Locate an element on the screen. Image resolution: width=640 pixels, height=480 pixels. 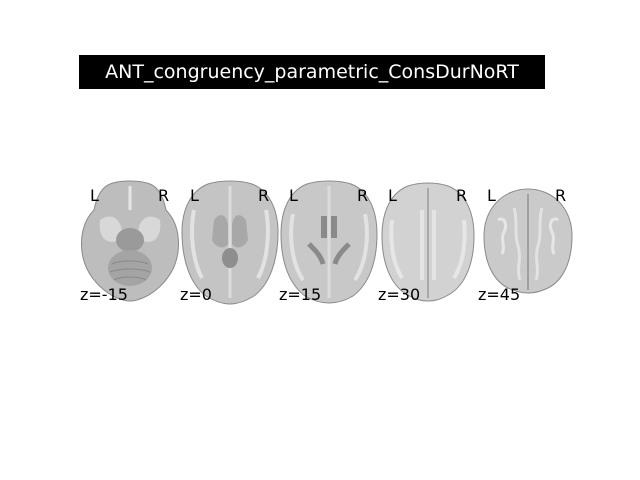
z-coordinate-label: z=0 is located at coordinates (196, 294).